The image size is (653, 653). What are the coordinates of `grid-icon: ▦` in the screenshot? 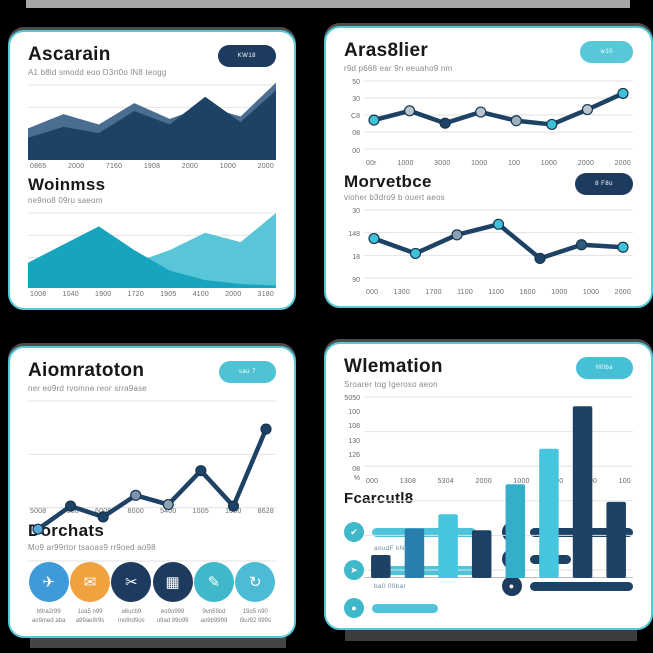 It's located at (172, 582).